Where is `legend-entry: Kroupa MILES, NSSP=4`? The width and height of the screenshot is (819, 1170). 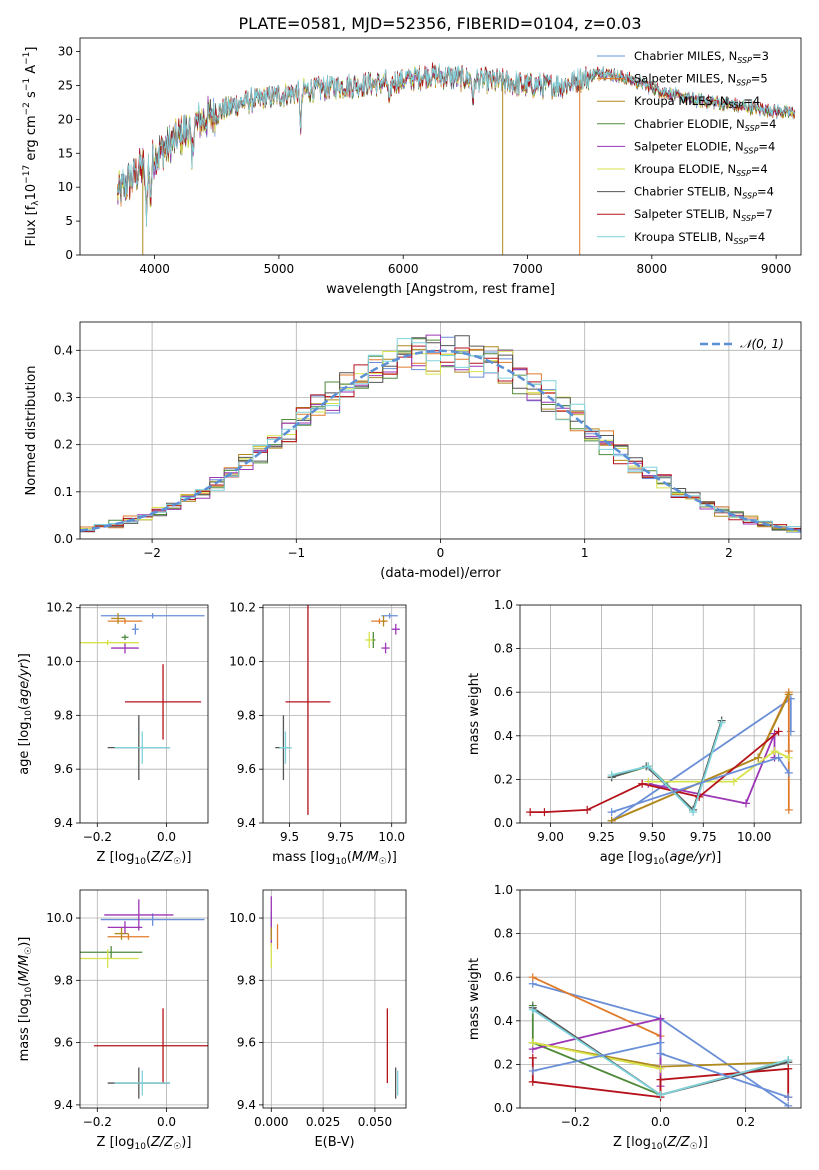 legend-entry: Kroupa MILES, NSSP=4 is located at coordinates (697, 102).